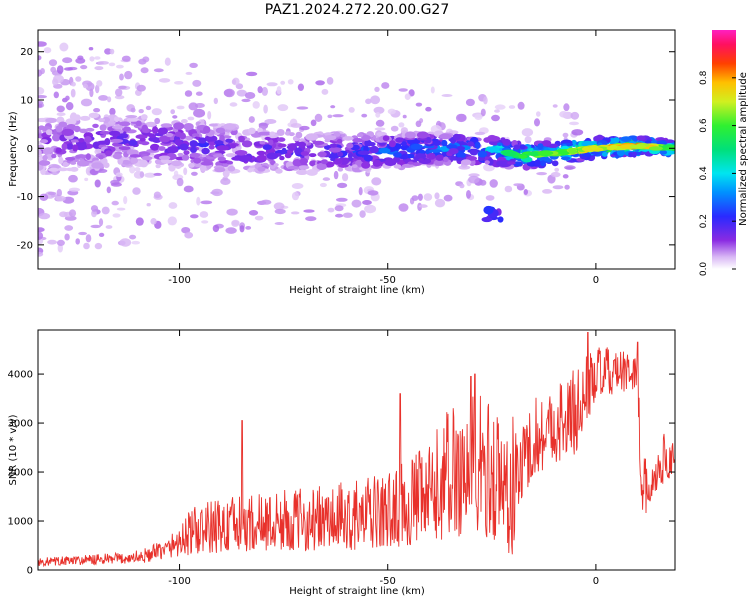 This screenshot has width=750, height=604. Describe the element at coordinates (20, 375) in the screenshot. I see `snr-y-tick-label: 4000` at that location.